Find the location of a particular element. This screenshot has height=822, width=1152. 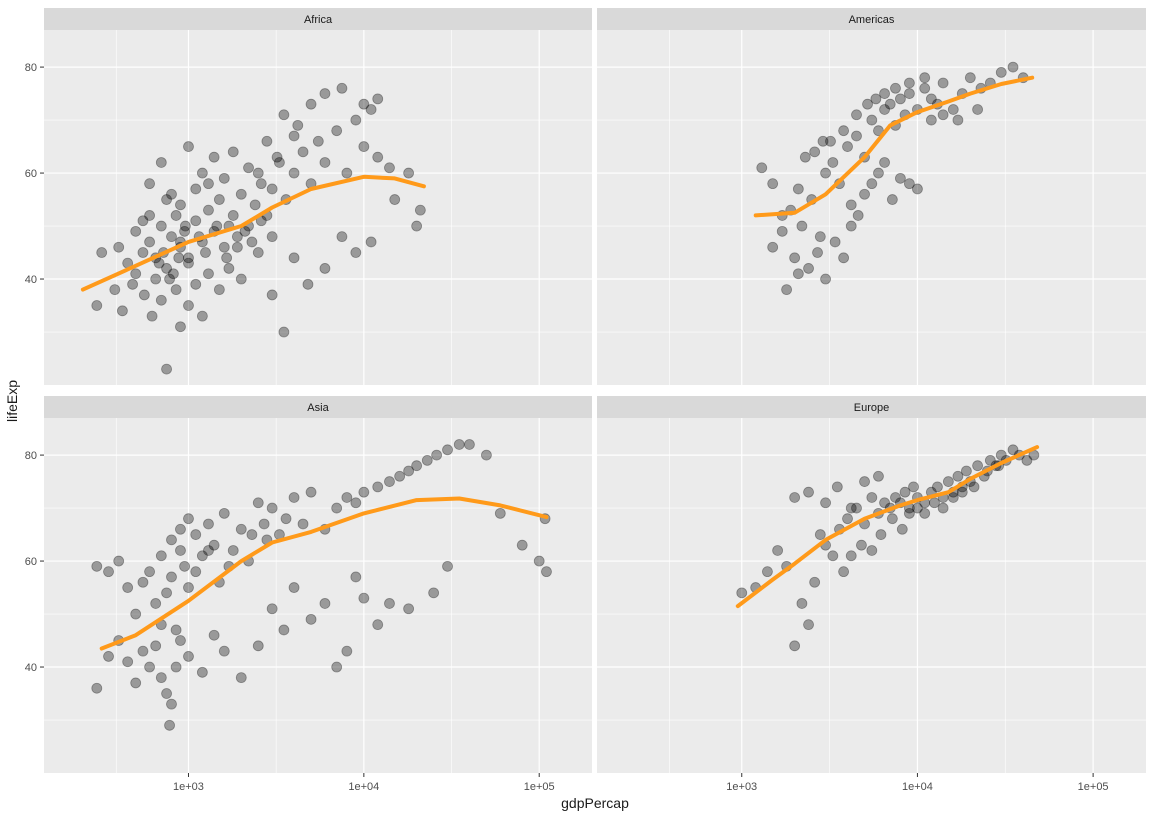

facet-strip is located at coordinates (318, 19).